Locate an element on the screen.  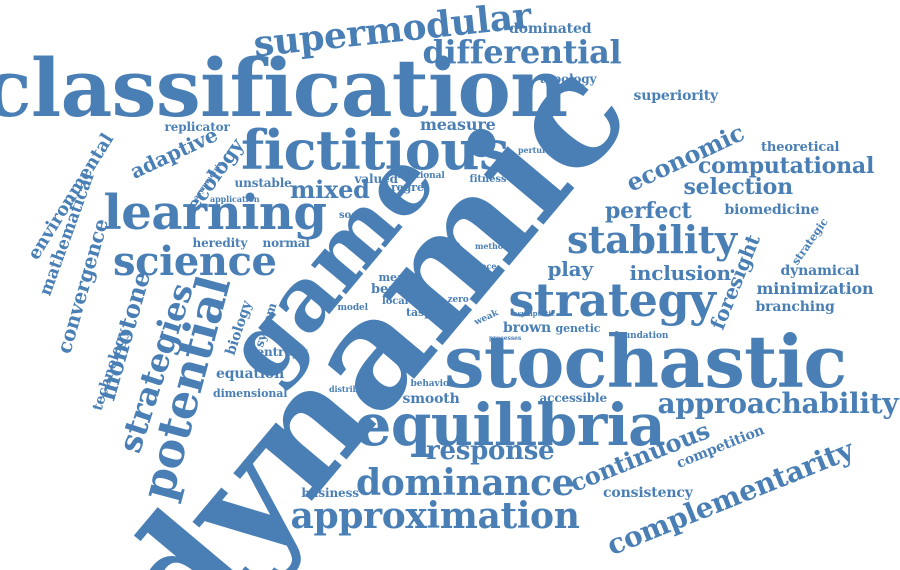
word-cloud-term: best is located at coordinates (386, 289).